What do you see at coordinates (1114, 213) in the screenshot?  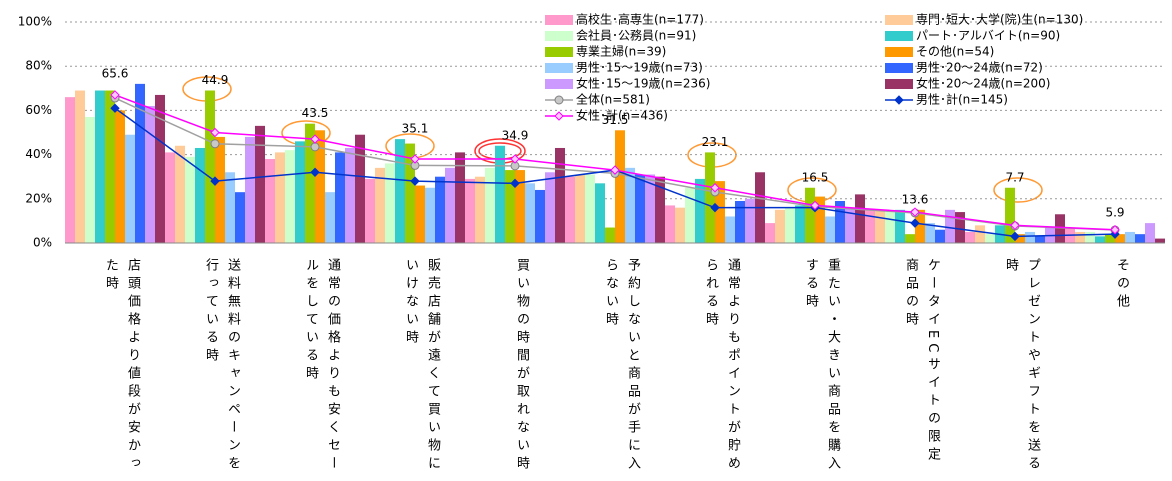 I see `data-label: 5.9` at bounding box center [1114, 213].